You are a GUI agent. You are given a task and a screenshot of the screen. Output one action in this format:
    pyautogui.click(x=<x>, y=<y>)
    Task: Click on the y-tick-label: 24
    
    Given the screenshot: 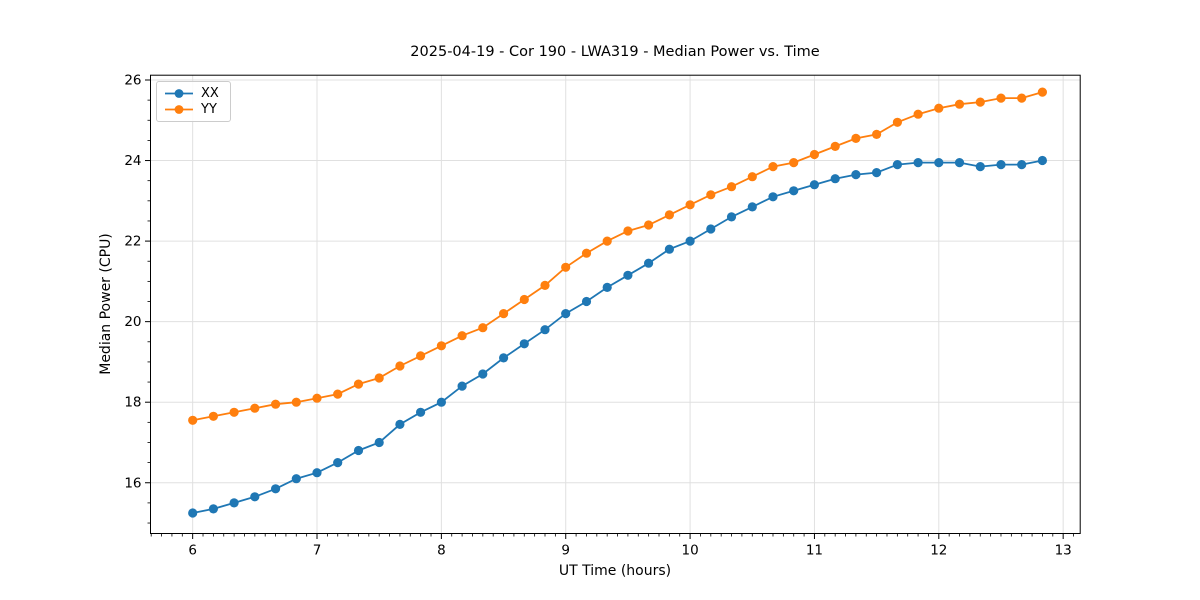 What is the action you would take?
    pyautogui.click(x=132, y=161)
    